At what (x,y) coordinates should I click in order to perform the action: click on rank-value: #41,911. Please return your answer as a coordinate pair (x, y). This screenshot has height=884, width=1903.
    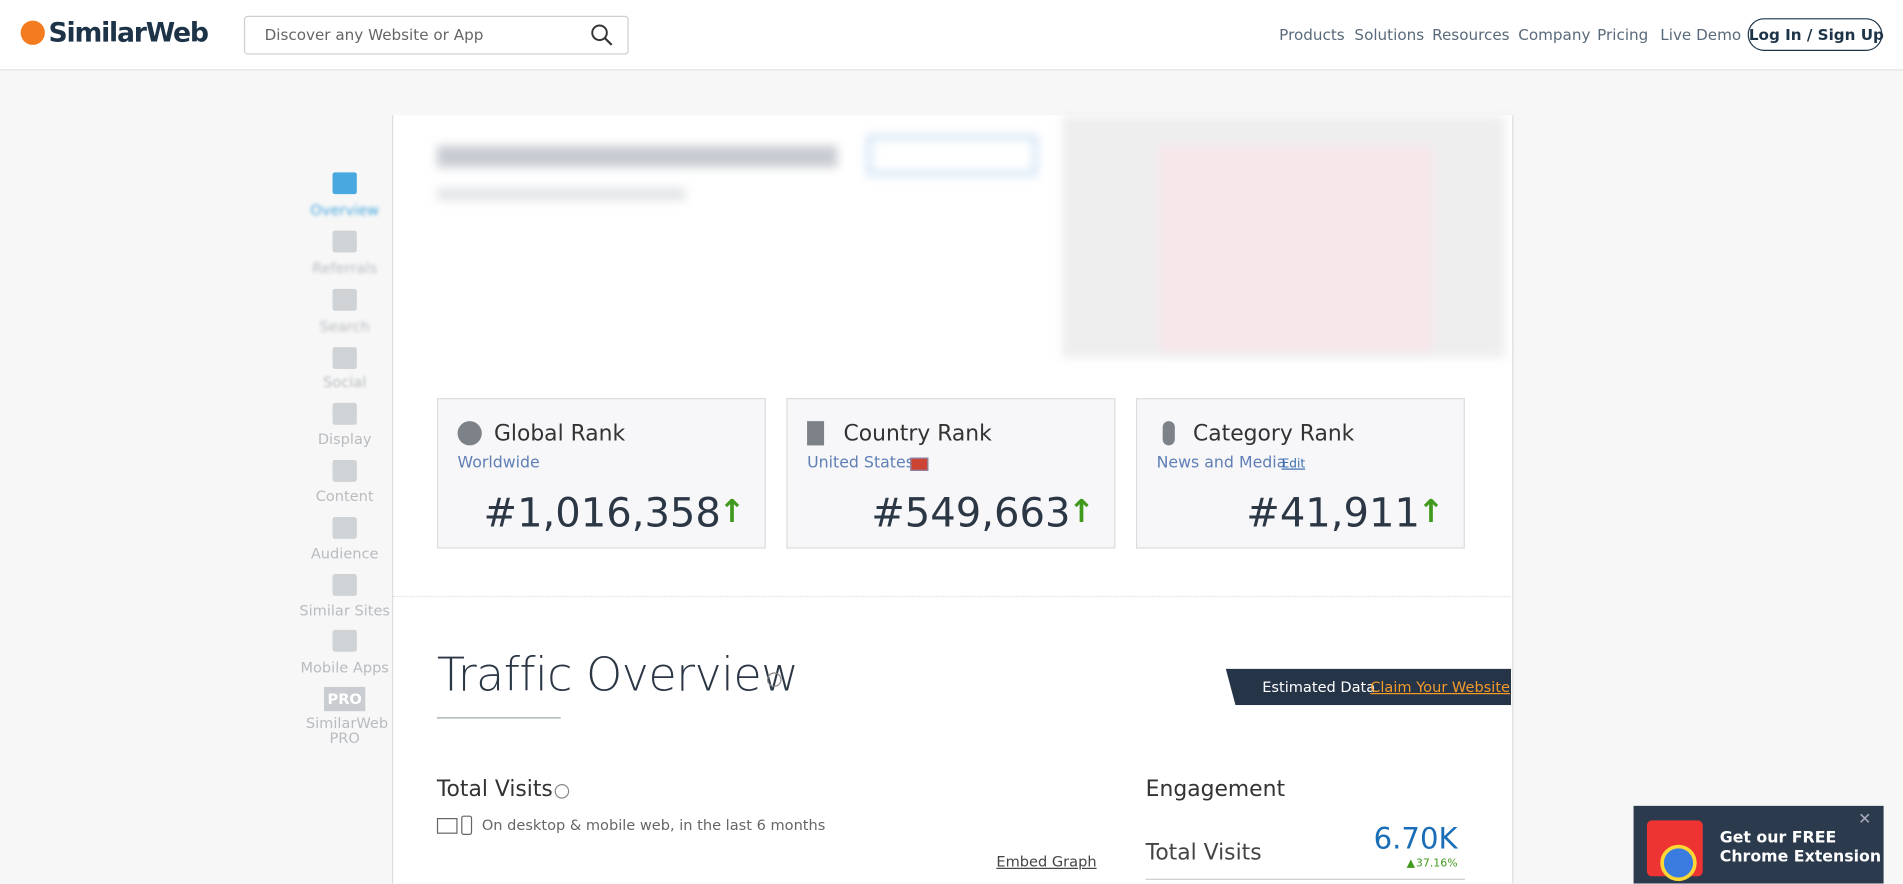
    Looking at the image, I should click on (1333, 513).